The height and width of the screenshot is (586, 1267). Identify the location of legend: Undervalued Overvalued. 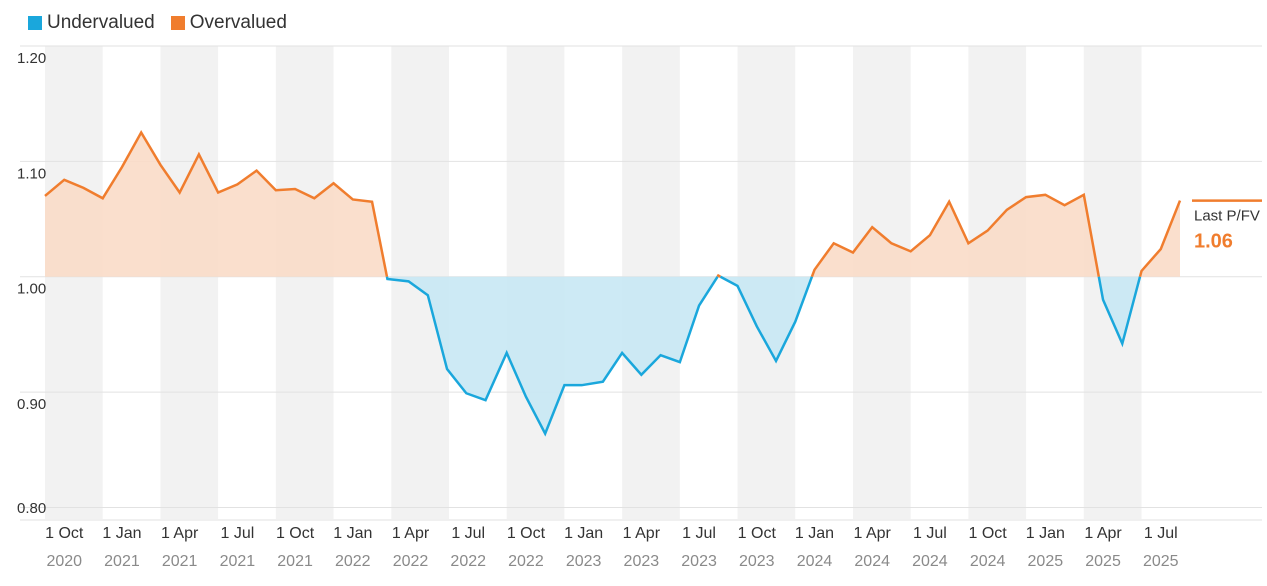
(157, 23).